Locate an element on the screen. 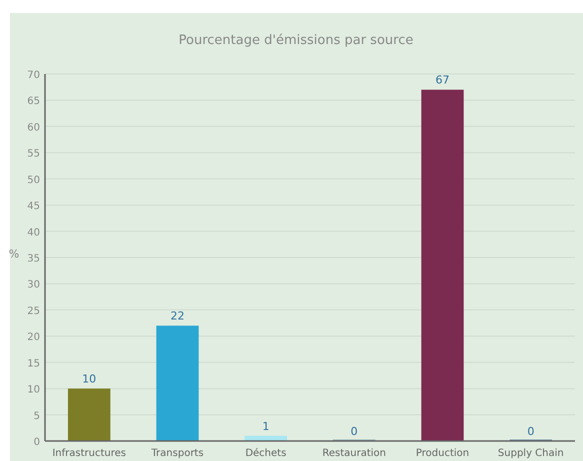  y-tick-label: 65 is located at coordinates (33, 102).